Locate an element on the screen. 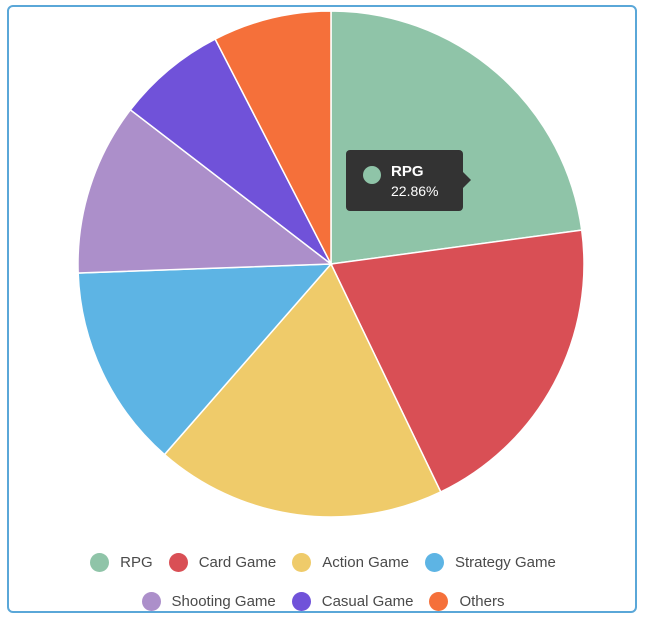 This screenshot has height=626, width=646. pie-slice-casual-game is located at coordinates (230, 151).